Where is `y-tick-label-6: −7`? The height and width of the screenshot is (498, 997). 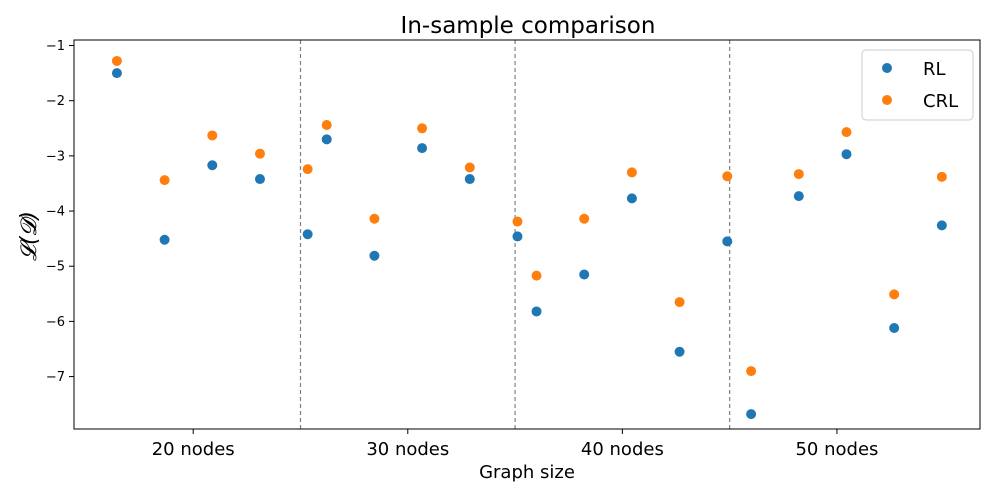 y-tick-label-6: −7 is located at coordinates (55, 377).